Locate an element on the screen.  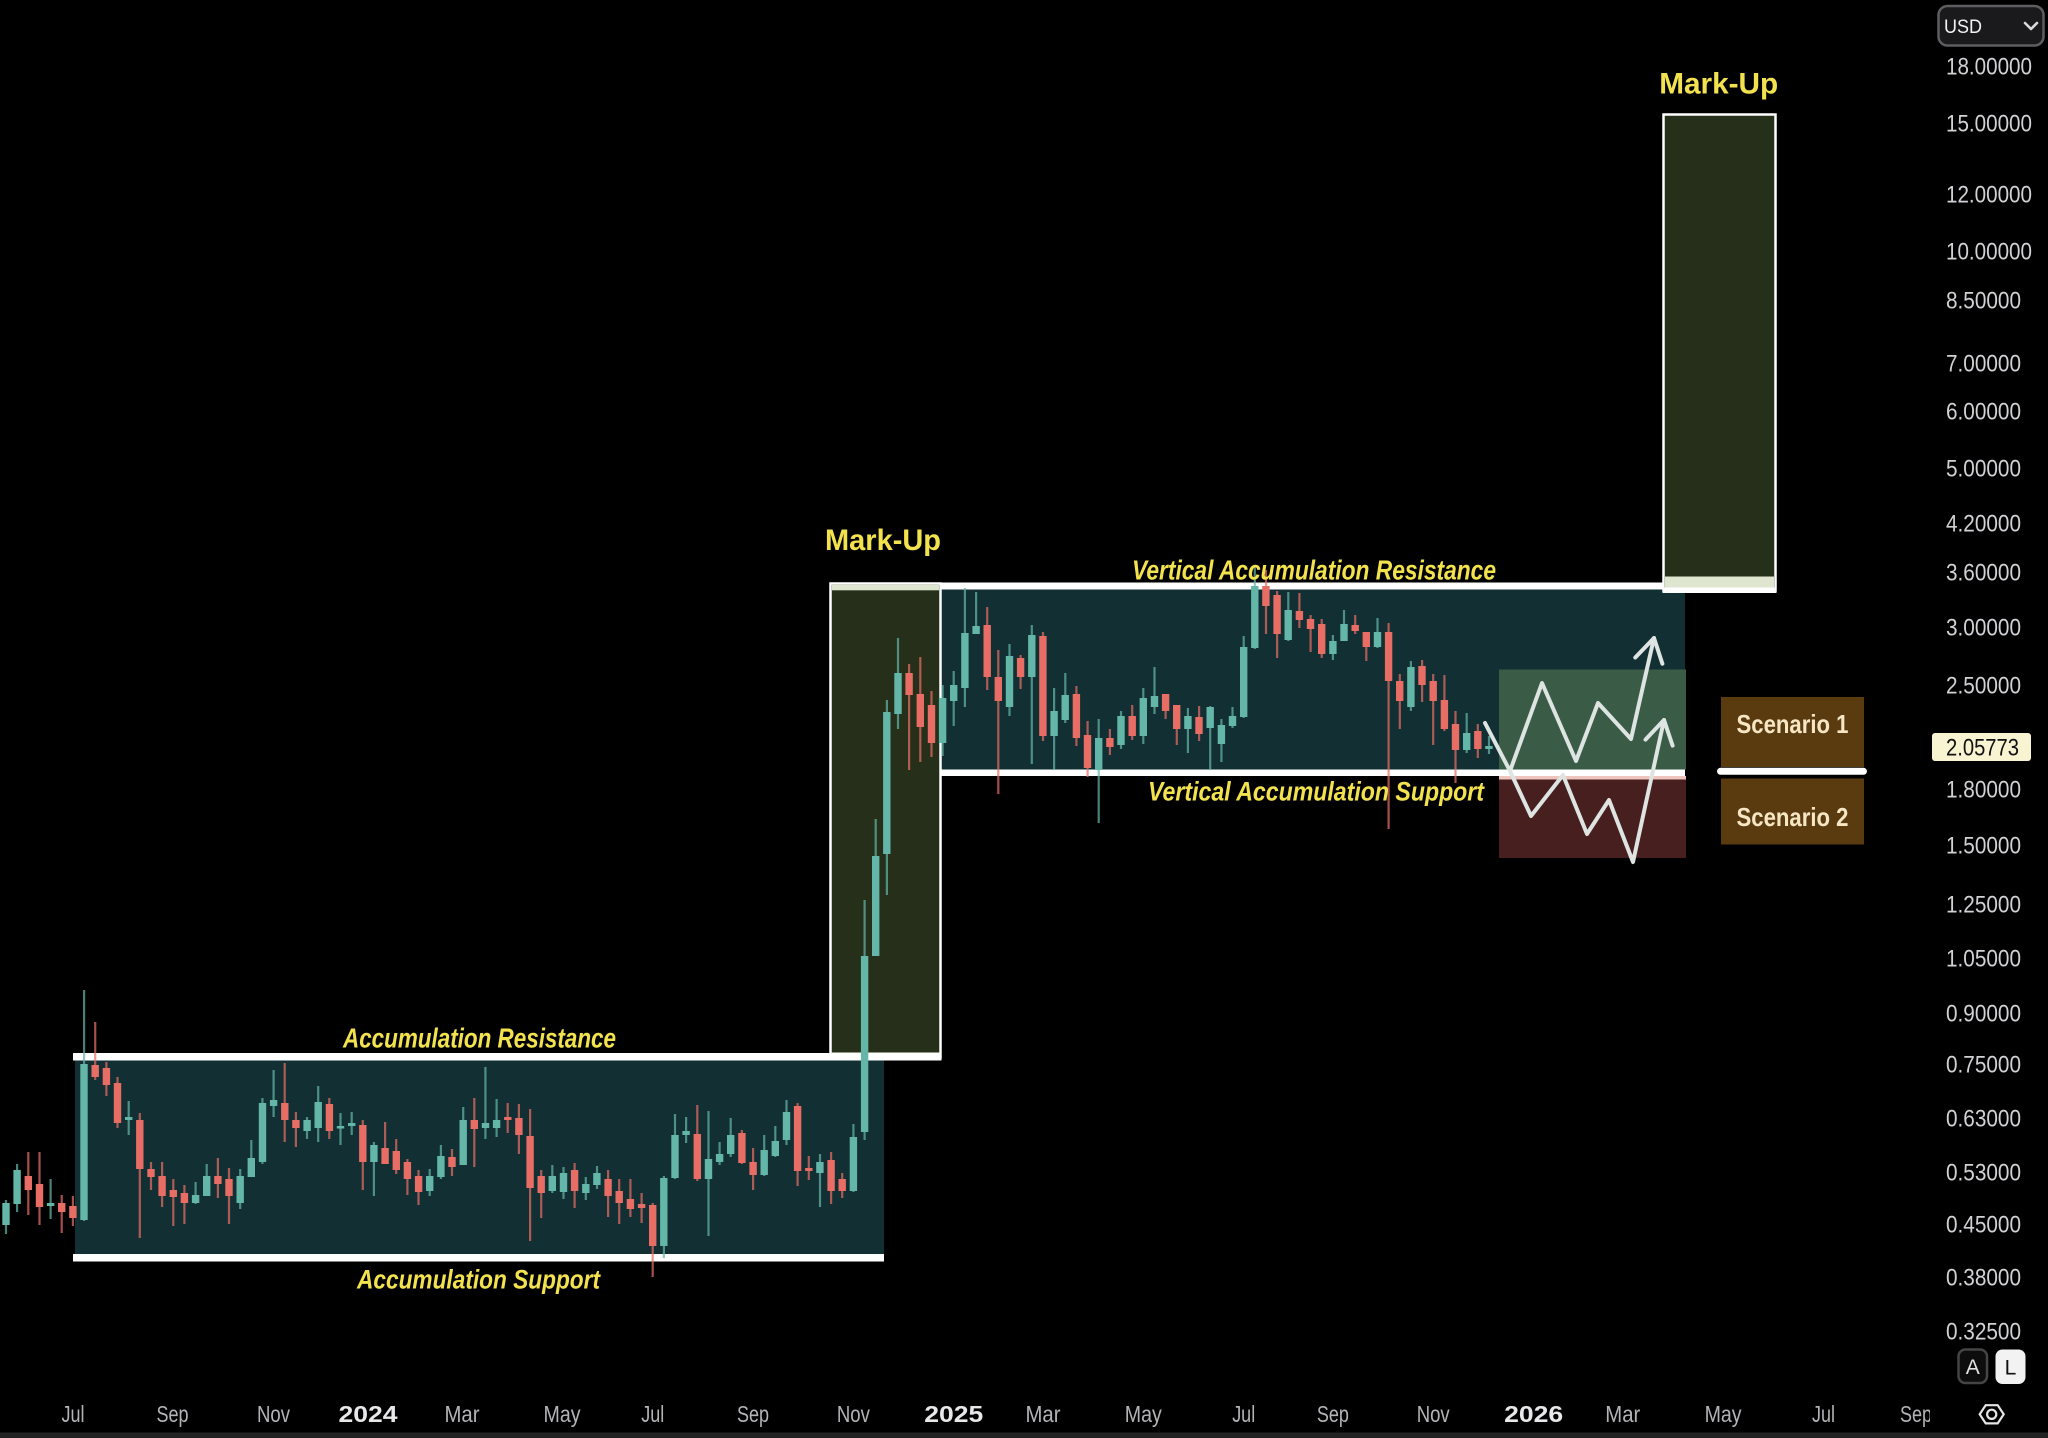
svg-text: 2026 is located at coordinates (1533, 1414).